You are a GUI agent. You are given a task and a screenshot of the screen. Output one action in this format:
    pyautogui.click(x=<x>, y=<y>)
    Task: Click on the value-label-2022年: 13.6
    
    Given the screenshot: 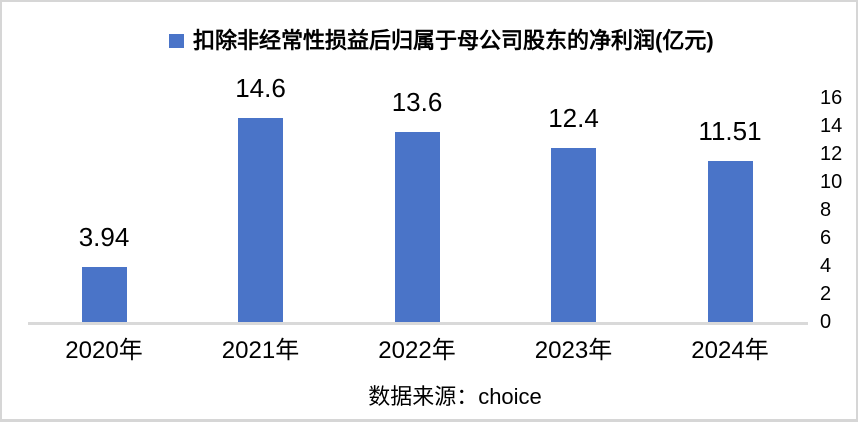 What is the action you would take?
    pyautogui.click(x=417, y=101)
    